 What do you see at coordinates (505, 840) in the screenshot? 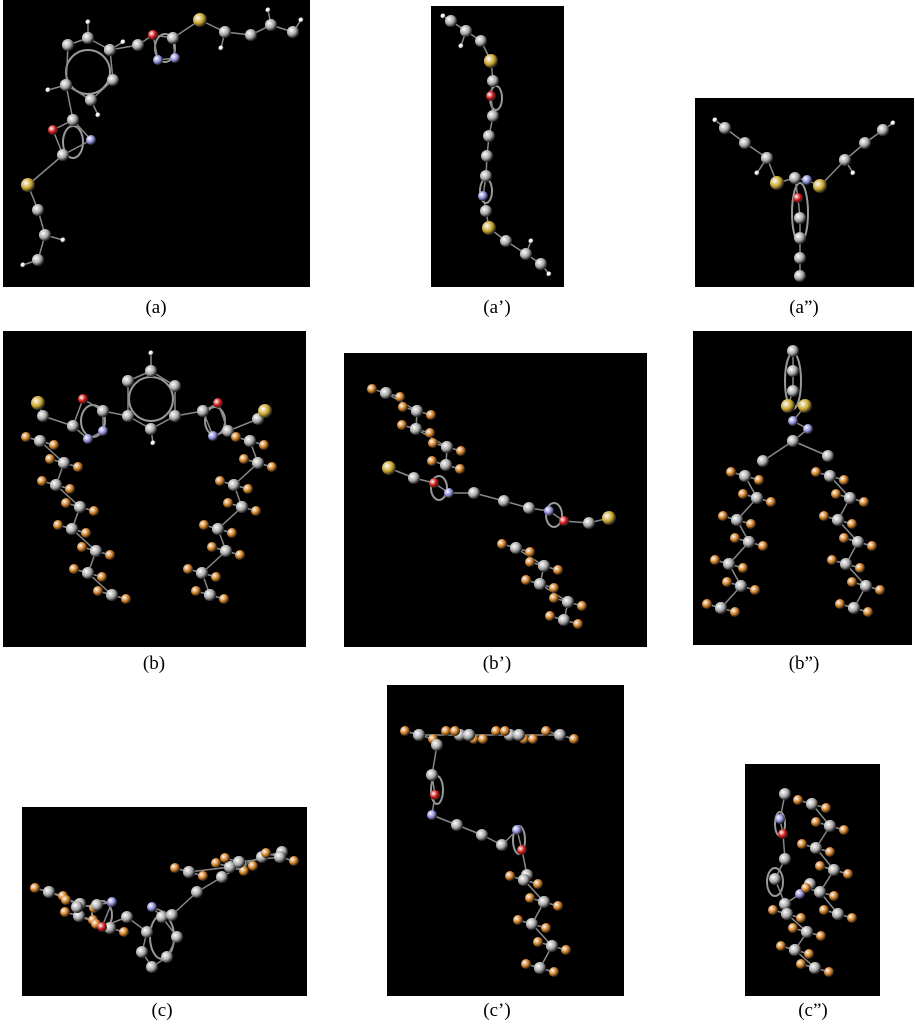
I see `panel-c-prime` at bounding box center [505, 840].